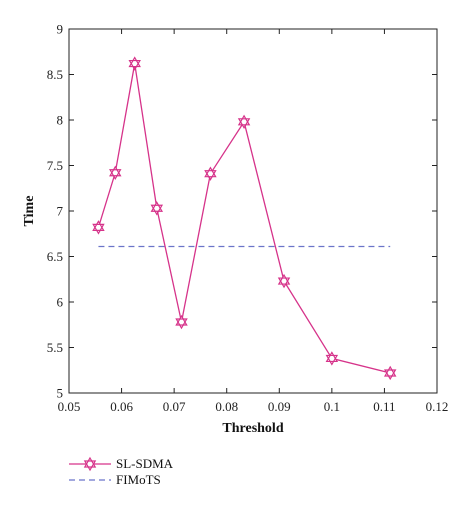 Image resolution: width=474 pixels, height=507 pixels. What do you see at coordinates (55, 256) in the screenshot?
I see `y-tick-label: 6.5` at bounding box center [55, 256].